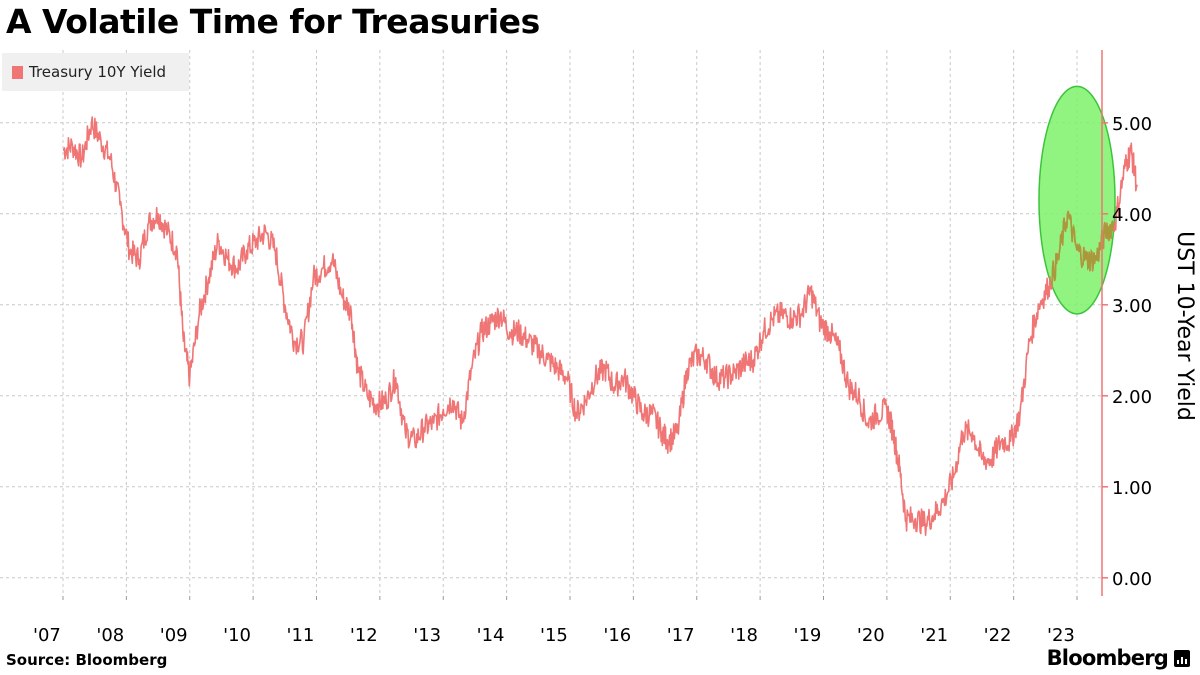 This screenshot has width=1200, height=675. I want to click on bloomberg-terminal-icon, so click(1182, 658).